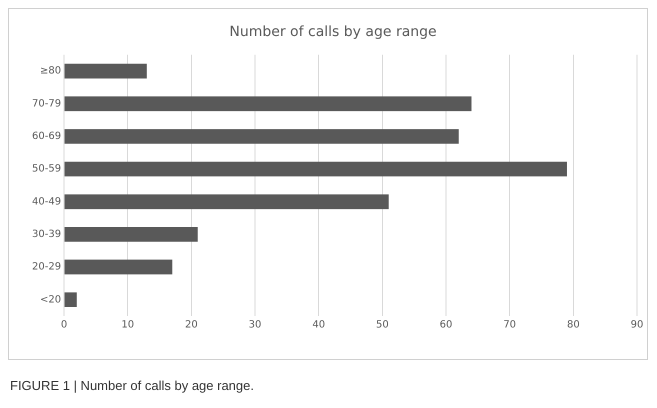  I want to click on x-tick-label: 80, so click(573, 325).